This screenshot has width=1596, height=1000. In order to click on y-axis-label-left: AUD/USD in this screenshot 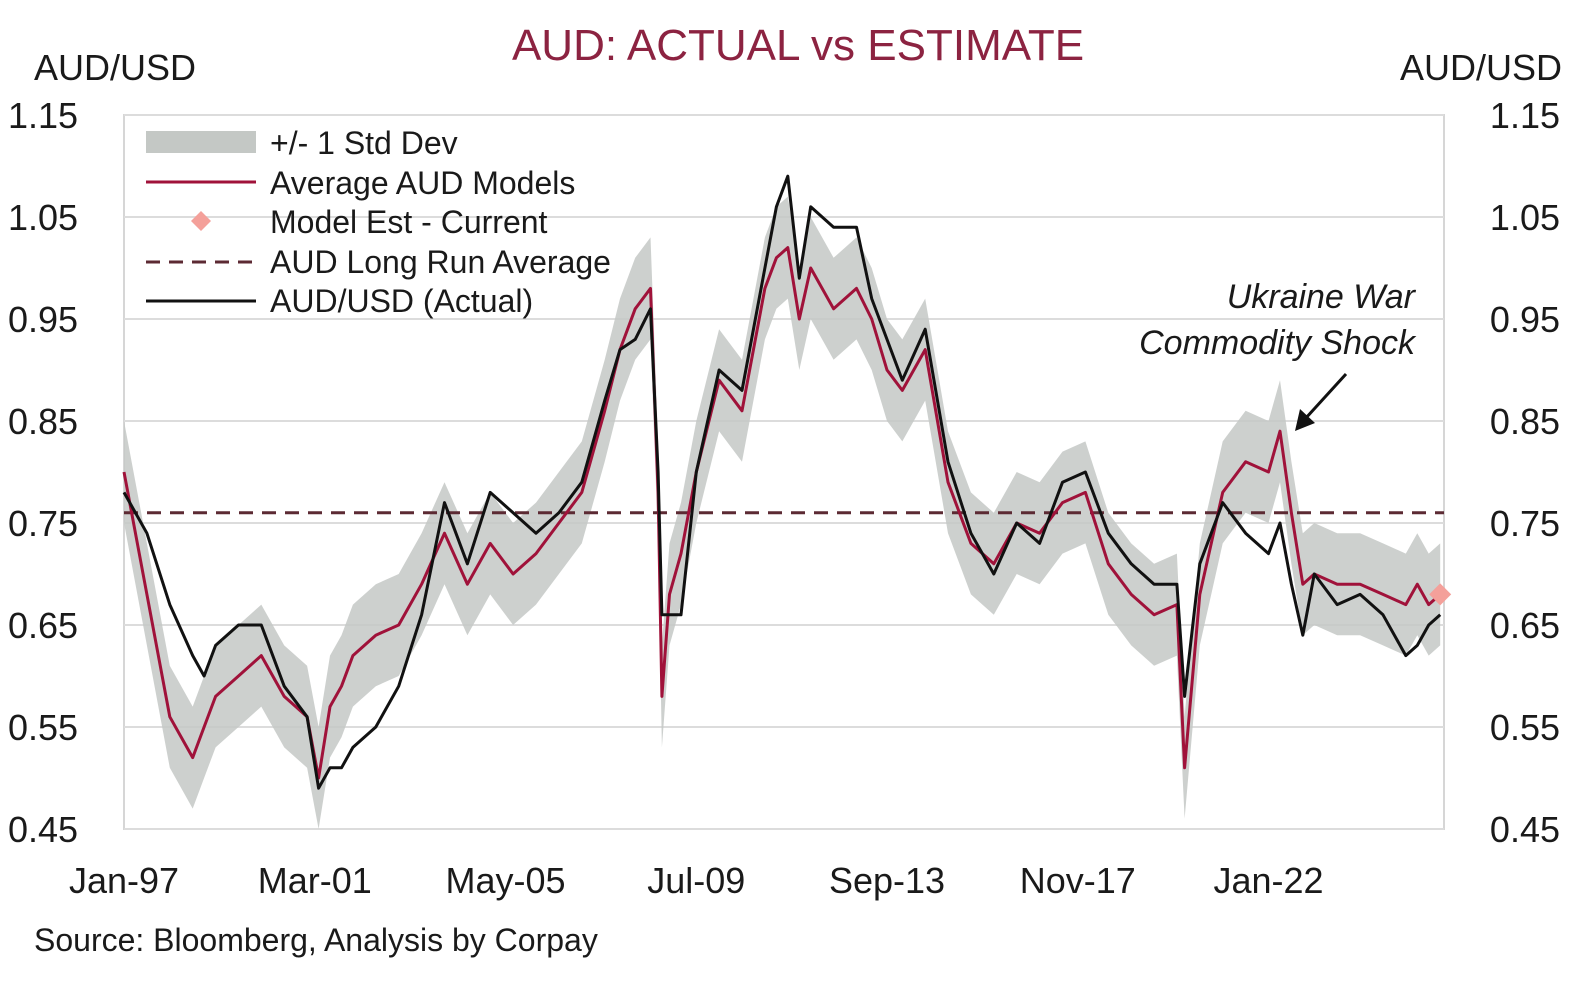, I will do `click(115, 67)`.